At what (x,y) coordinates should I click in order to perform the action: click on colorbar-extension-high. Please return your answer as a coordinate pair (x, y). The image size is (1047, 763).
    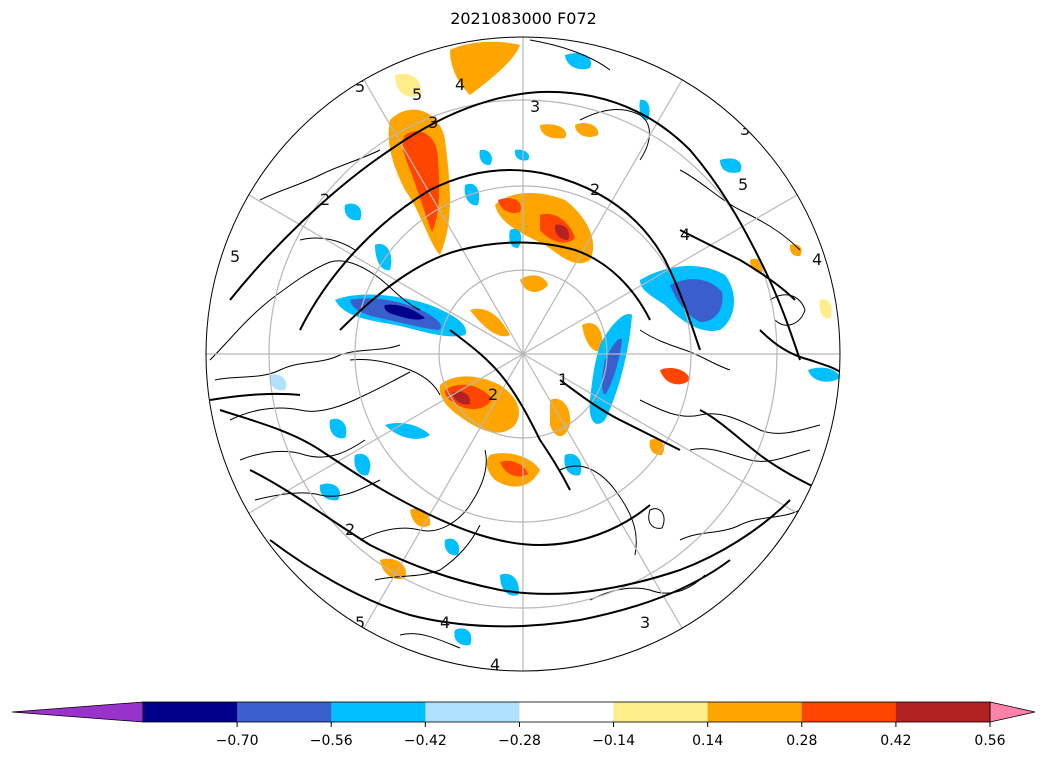
    Looking at the image, I should click on (1012, 712).